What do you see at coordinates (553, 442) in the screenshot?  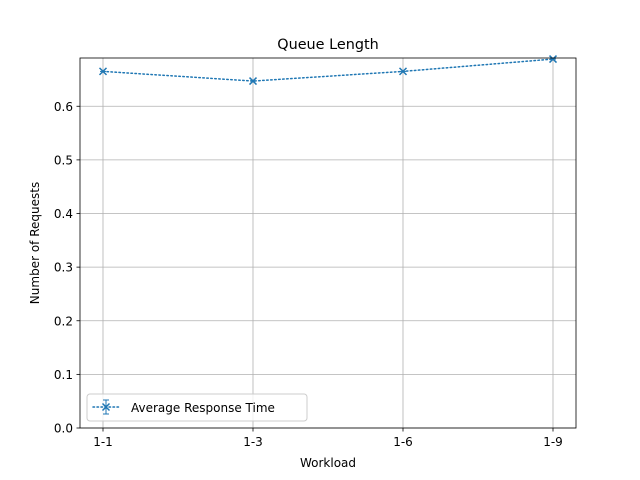 I see `x-tick-label: 1-9` at bounding box center [553, 442].